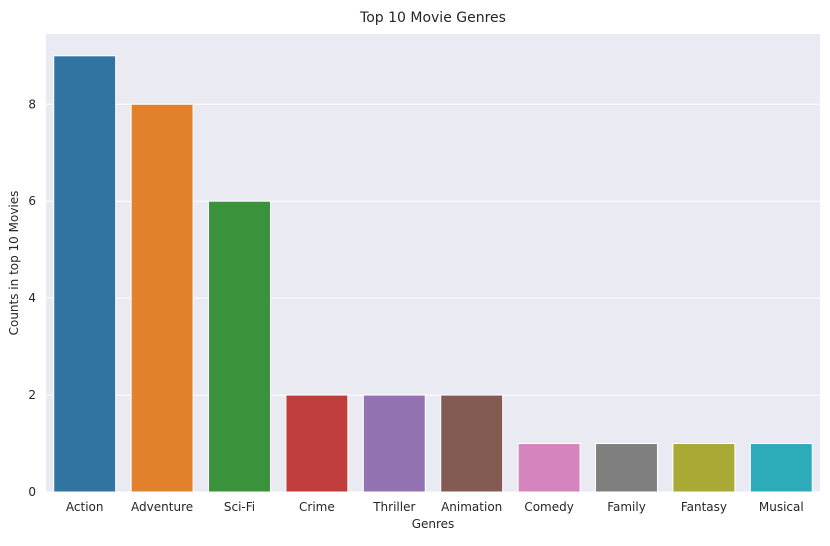 The height and width of the screenshot is (546, 830). I want to click on x-tick-label: Sci-Fi, so click(239, 507).